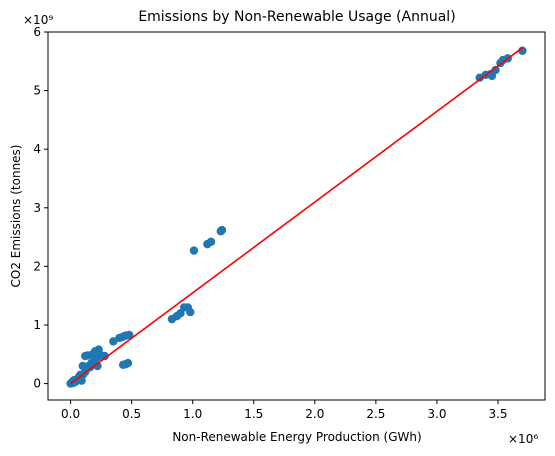  I want to click on y-tick-label: 1, so click(37, 325).